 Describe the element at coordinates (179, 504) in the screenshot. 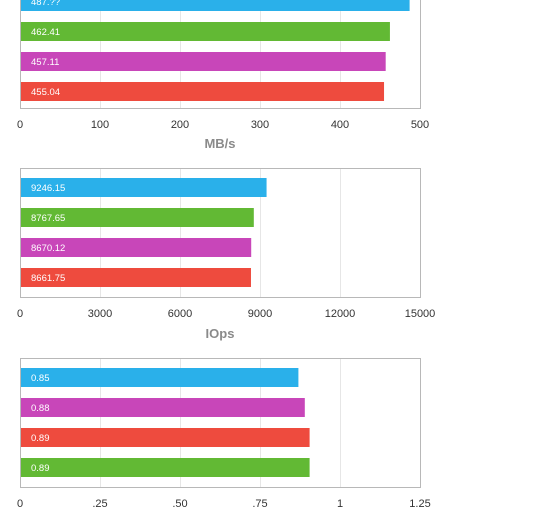

I see `x-tick-label: .50` at that location.